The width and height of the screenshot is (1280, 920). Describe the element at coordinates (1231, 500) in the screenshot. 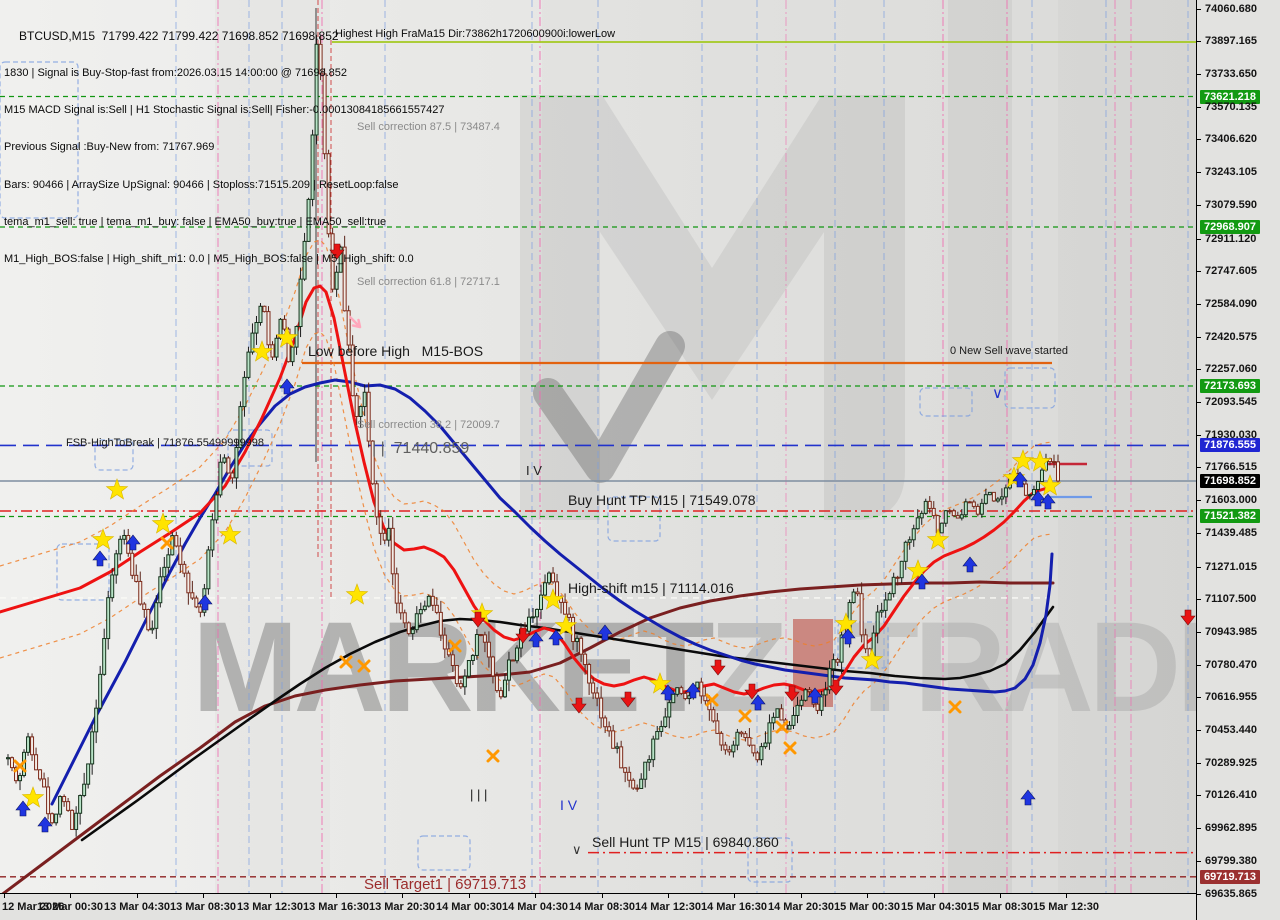

I see `price-axis-label: 71603.000` at that location.